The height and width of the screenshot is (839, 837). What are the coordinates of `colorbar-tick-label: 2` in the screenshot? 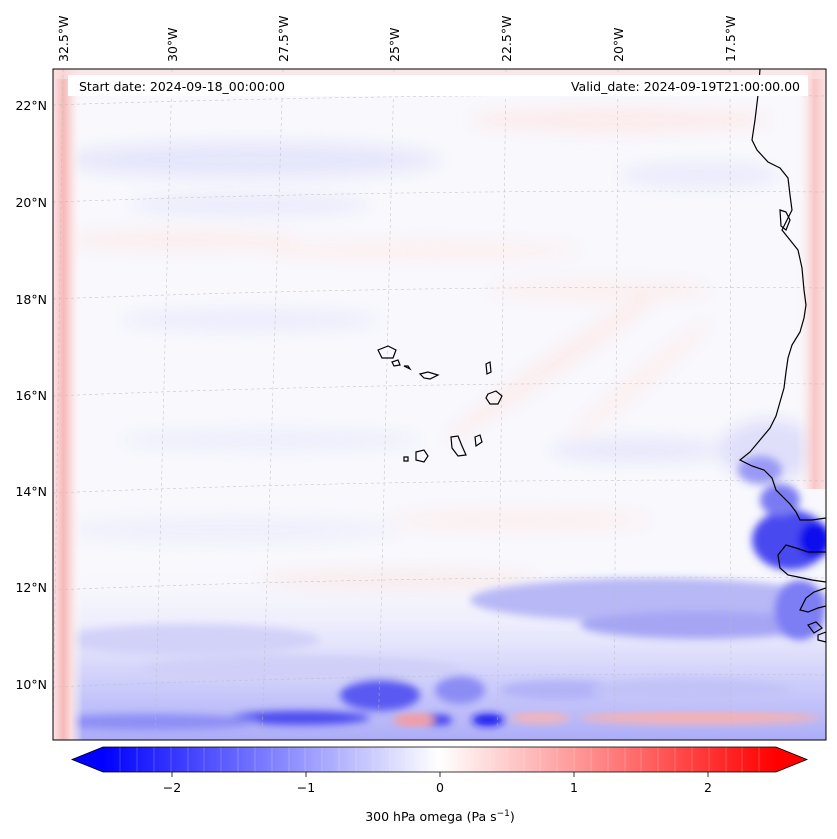 It's located at (708, 787).